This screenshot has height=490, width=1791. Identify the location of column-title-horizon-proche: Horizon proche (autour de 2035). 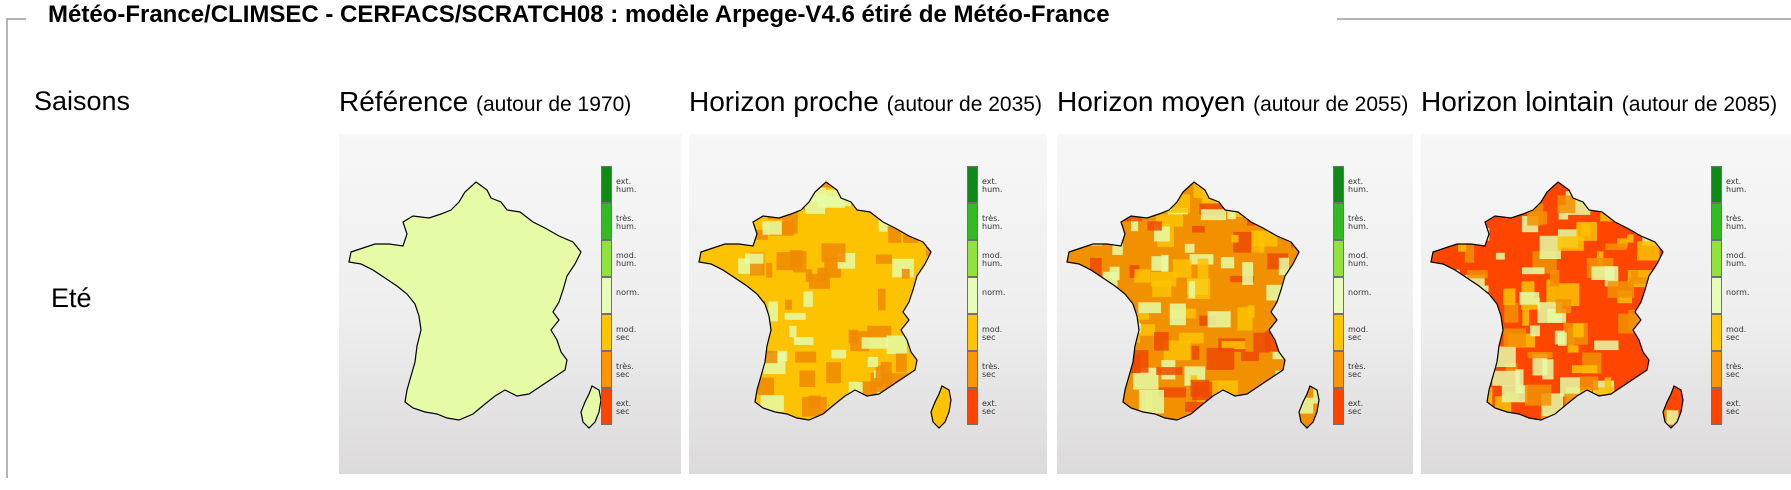
(865, 102).